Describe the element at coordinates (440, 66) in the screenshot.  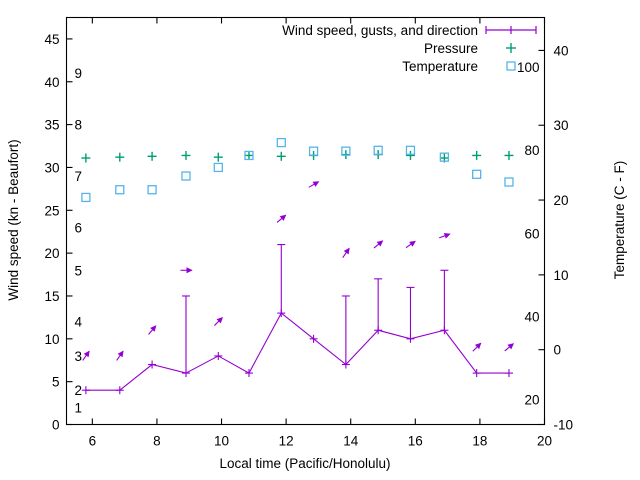
I see `legend-label: Temperature` at that location.